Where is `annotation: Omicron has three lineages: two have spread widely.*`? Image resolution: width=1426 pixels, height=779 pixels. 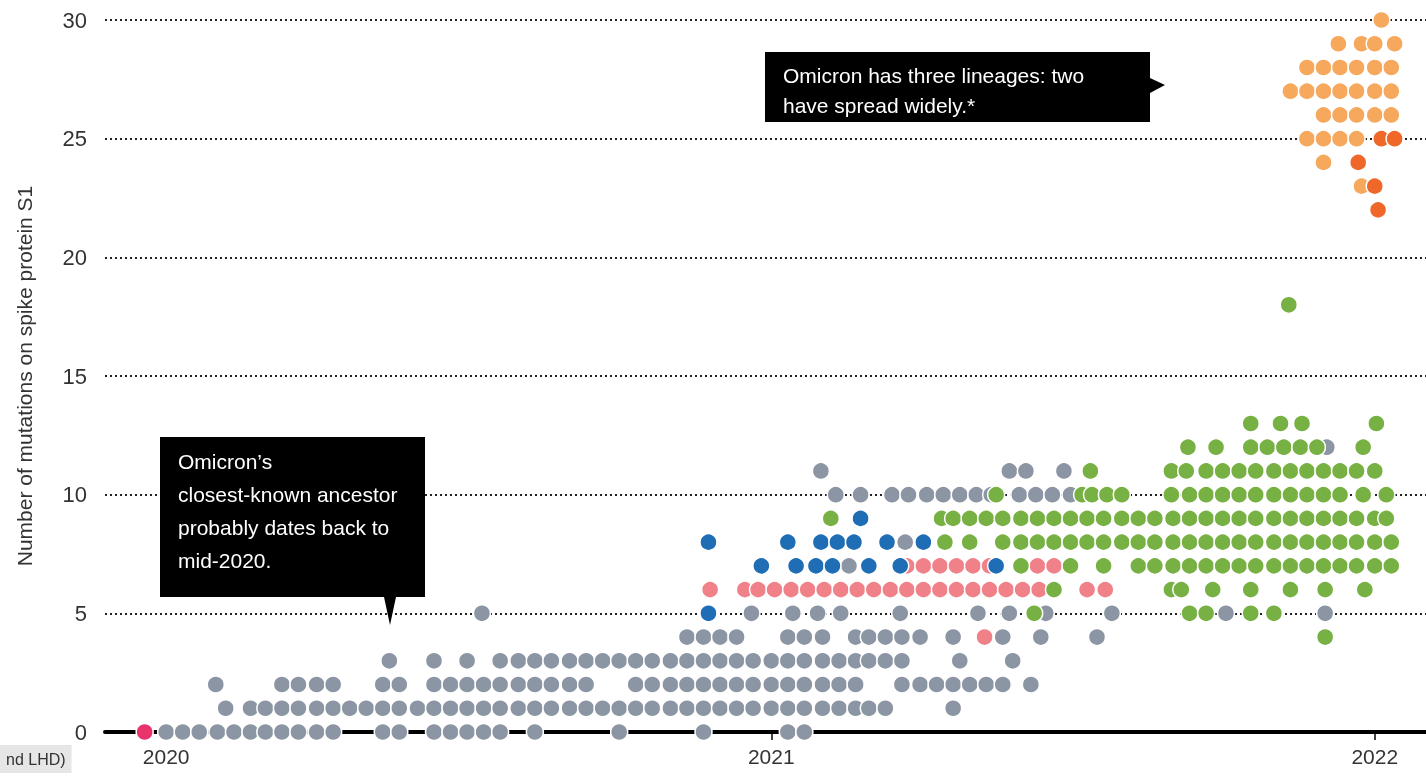 annotation: Omicron has three lineages: two have spread widely.* is located at coordinates (936, 90).